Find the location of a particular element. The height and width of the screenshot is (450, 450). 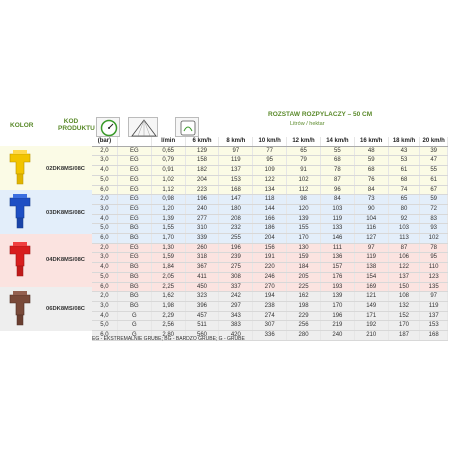

table-row: 6,0 G 2,80 560 420 336 280 240 210 187 168 is located at coordinates (270, 335).